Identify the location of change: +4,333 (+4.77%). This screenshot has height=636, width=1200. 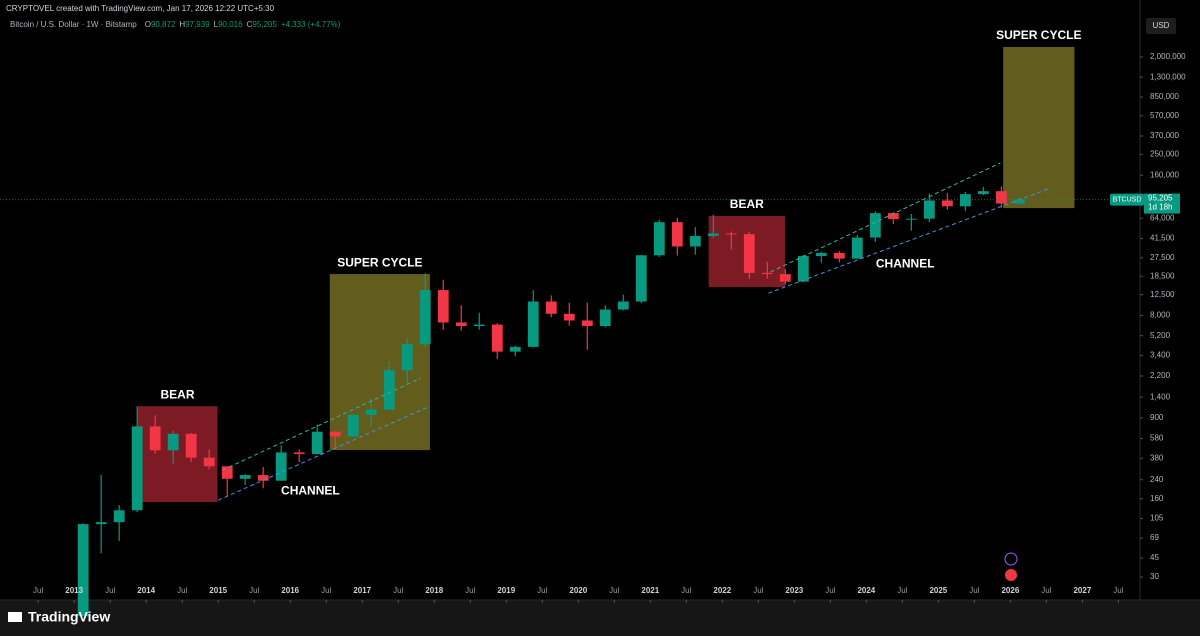
(311, 24).